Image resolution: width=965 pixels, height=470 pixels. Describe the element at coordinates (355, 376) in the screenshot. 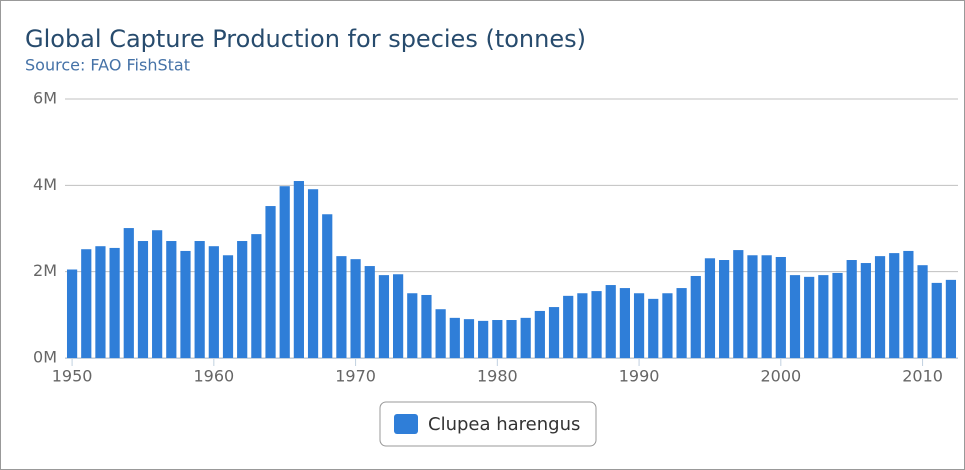

I see `x-tick-label: 1970` at that location.